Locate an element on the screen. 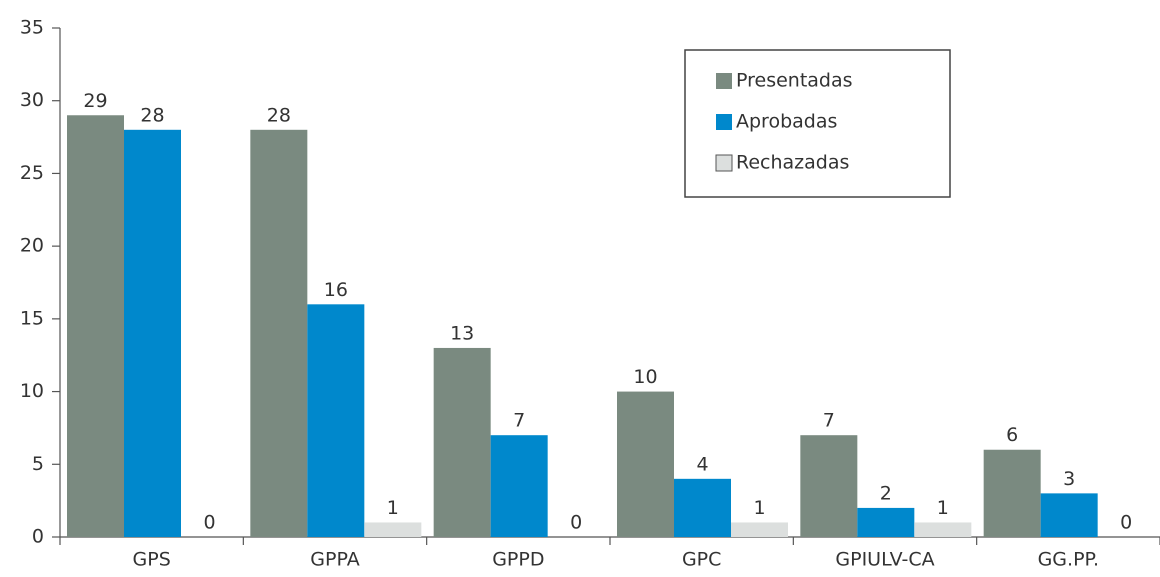  x-tick-label: GPPD is located at coordinates (518, 560).